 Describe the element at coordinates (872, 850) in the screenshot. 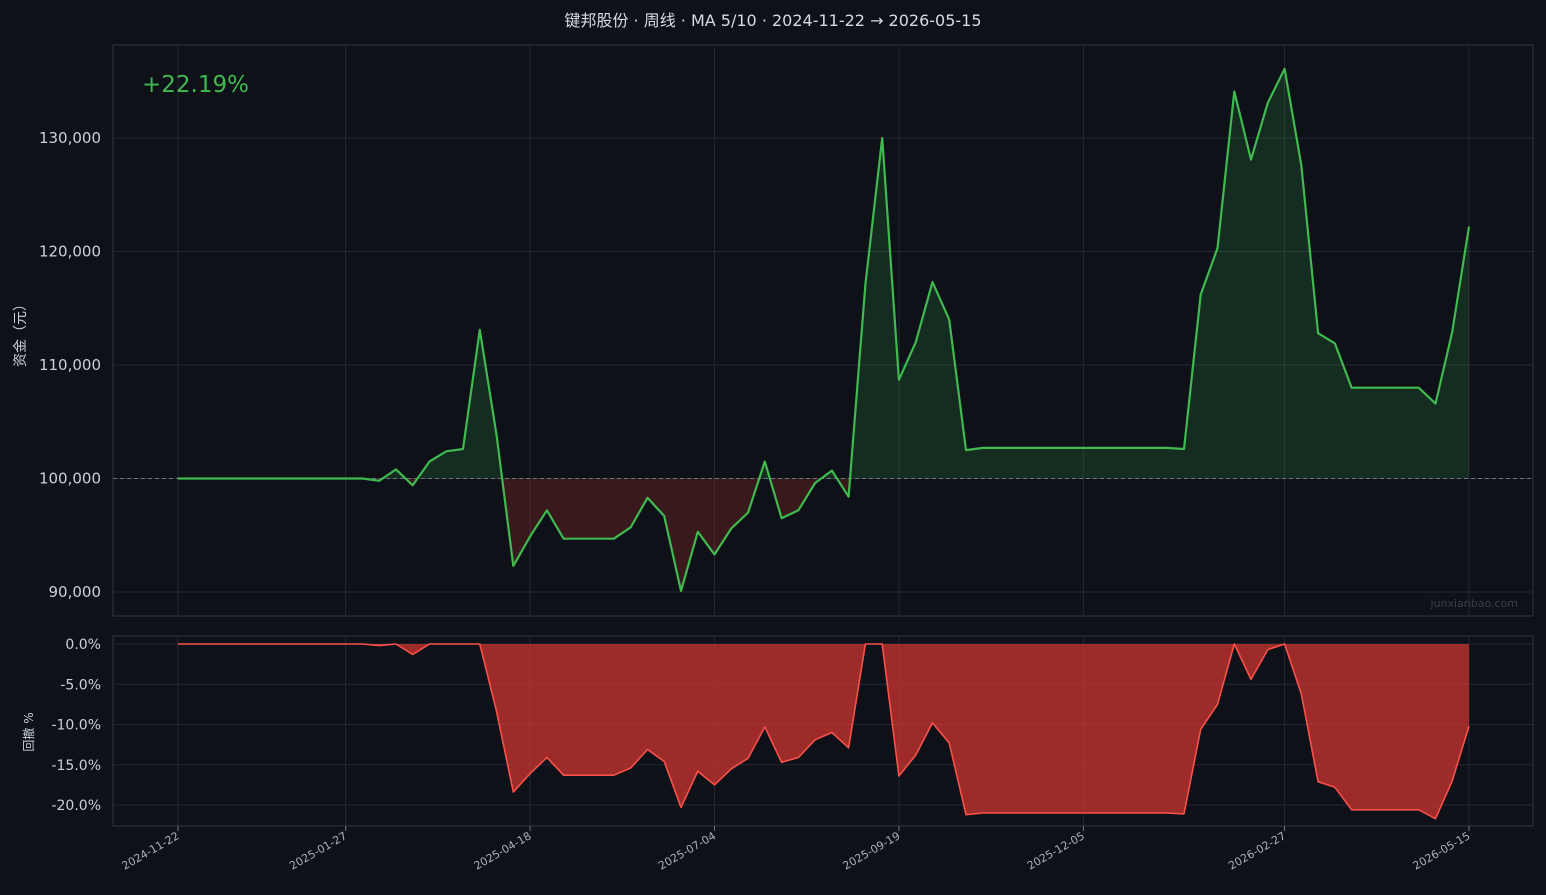

I see `x-tick-label: 2025-09-19` at that location.